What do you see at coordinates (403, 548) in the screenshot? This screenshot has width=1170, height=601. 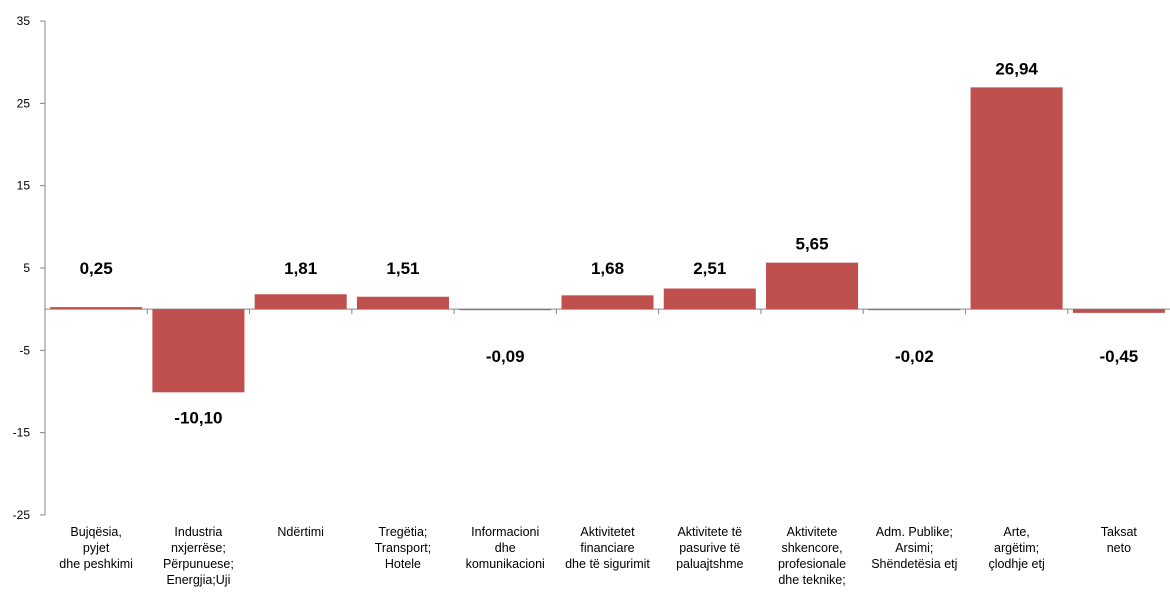 I see `category-label: Tregëtia; Transport; Hotele` at bounding box center [403, 548].